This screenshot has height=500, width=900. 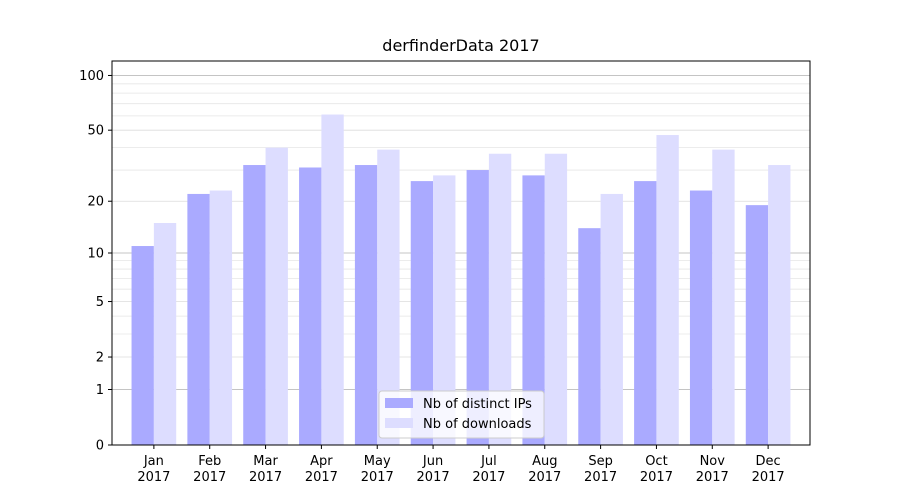 I want to click on x-tick-month: Nov, so click(x=713, y=461).